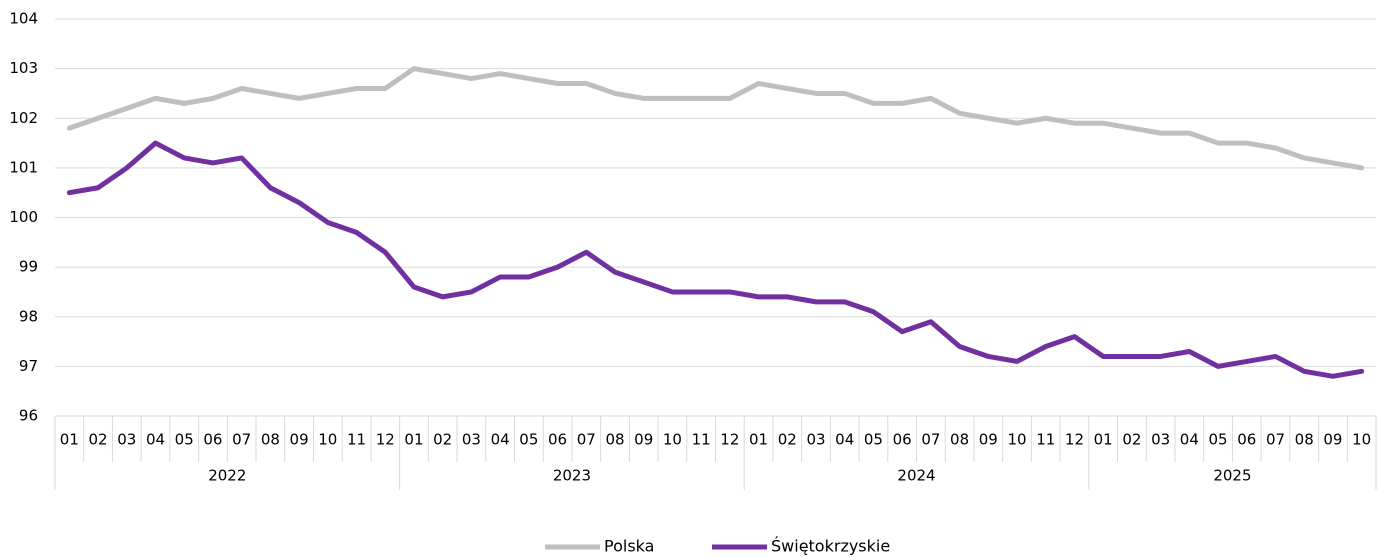 This screenshot has width=1379, height=557. What do you see at coordinates (23, 19) in the screenshot?
I see `y-tick-label: 104` at bounding box center [23, 19].